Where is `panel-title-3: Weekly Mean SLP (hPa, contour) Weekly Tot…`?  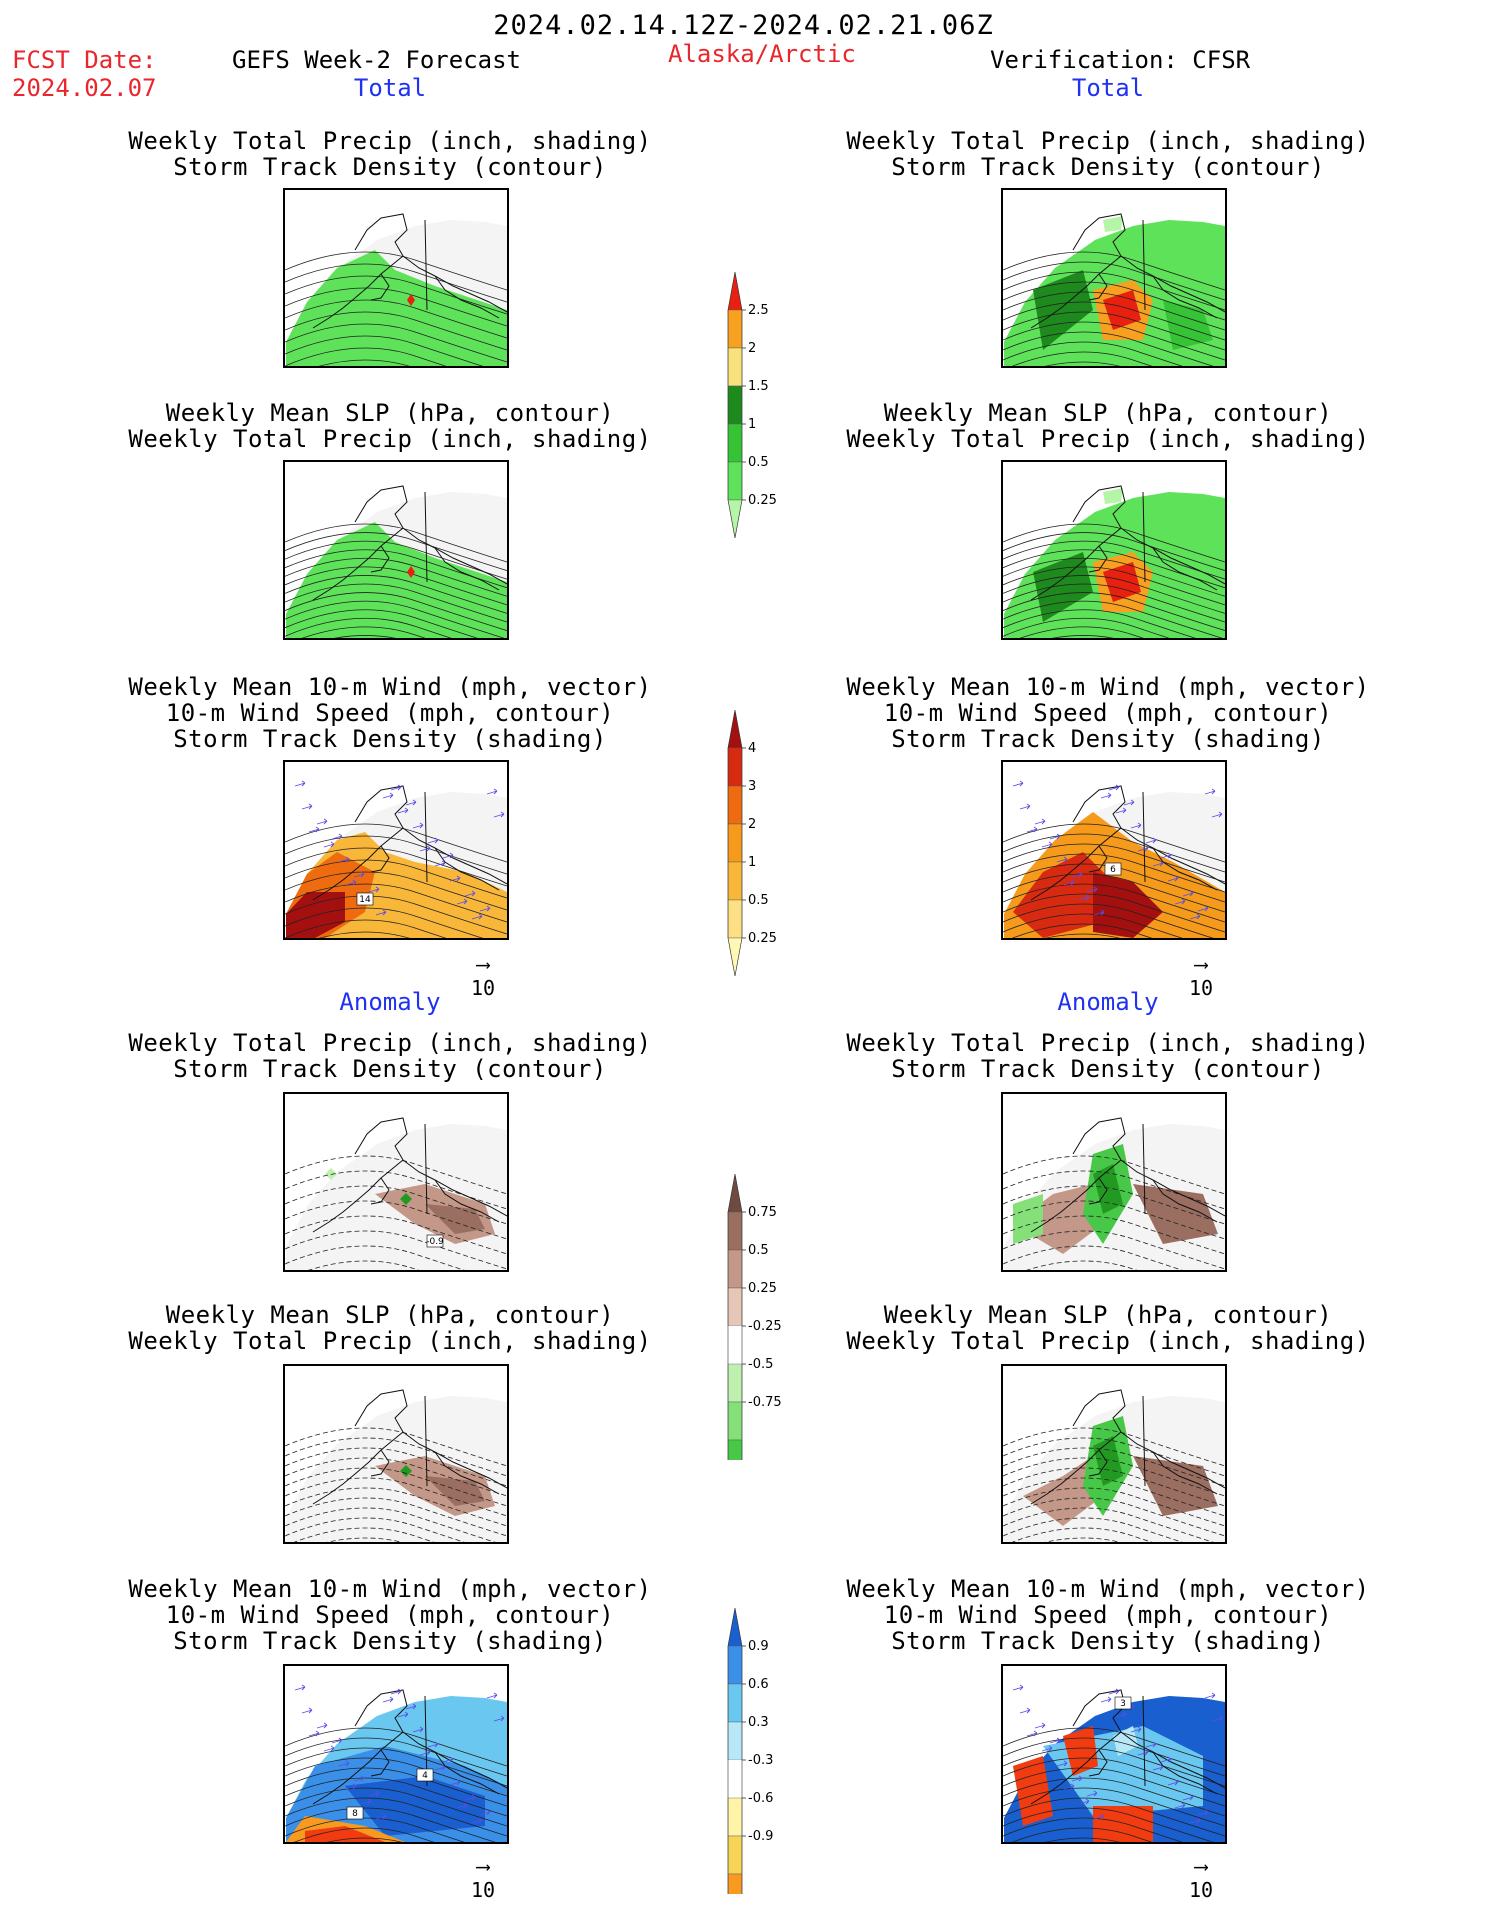
panel-title-3: Weekly Mean SLP (hPa, contour) Weekly Tot… is located at coordinates (390, 426).